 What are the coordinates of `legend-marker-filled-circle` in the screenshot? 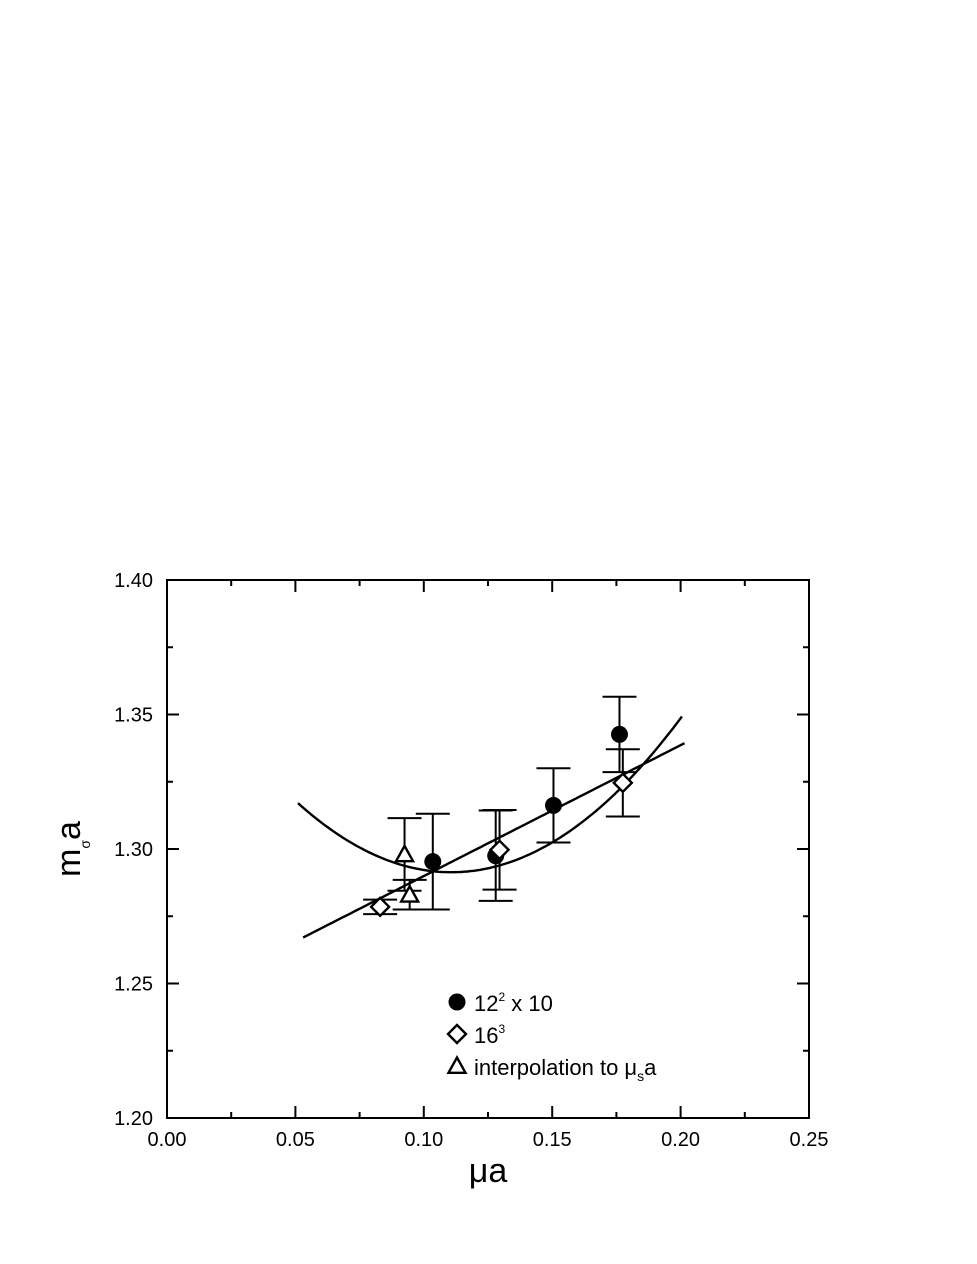 It's located at (457, 1002).